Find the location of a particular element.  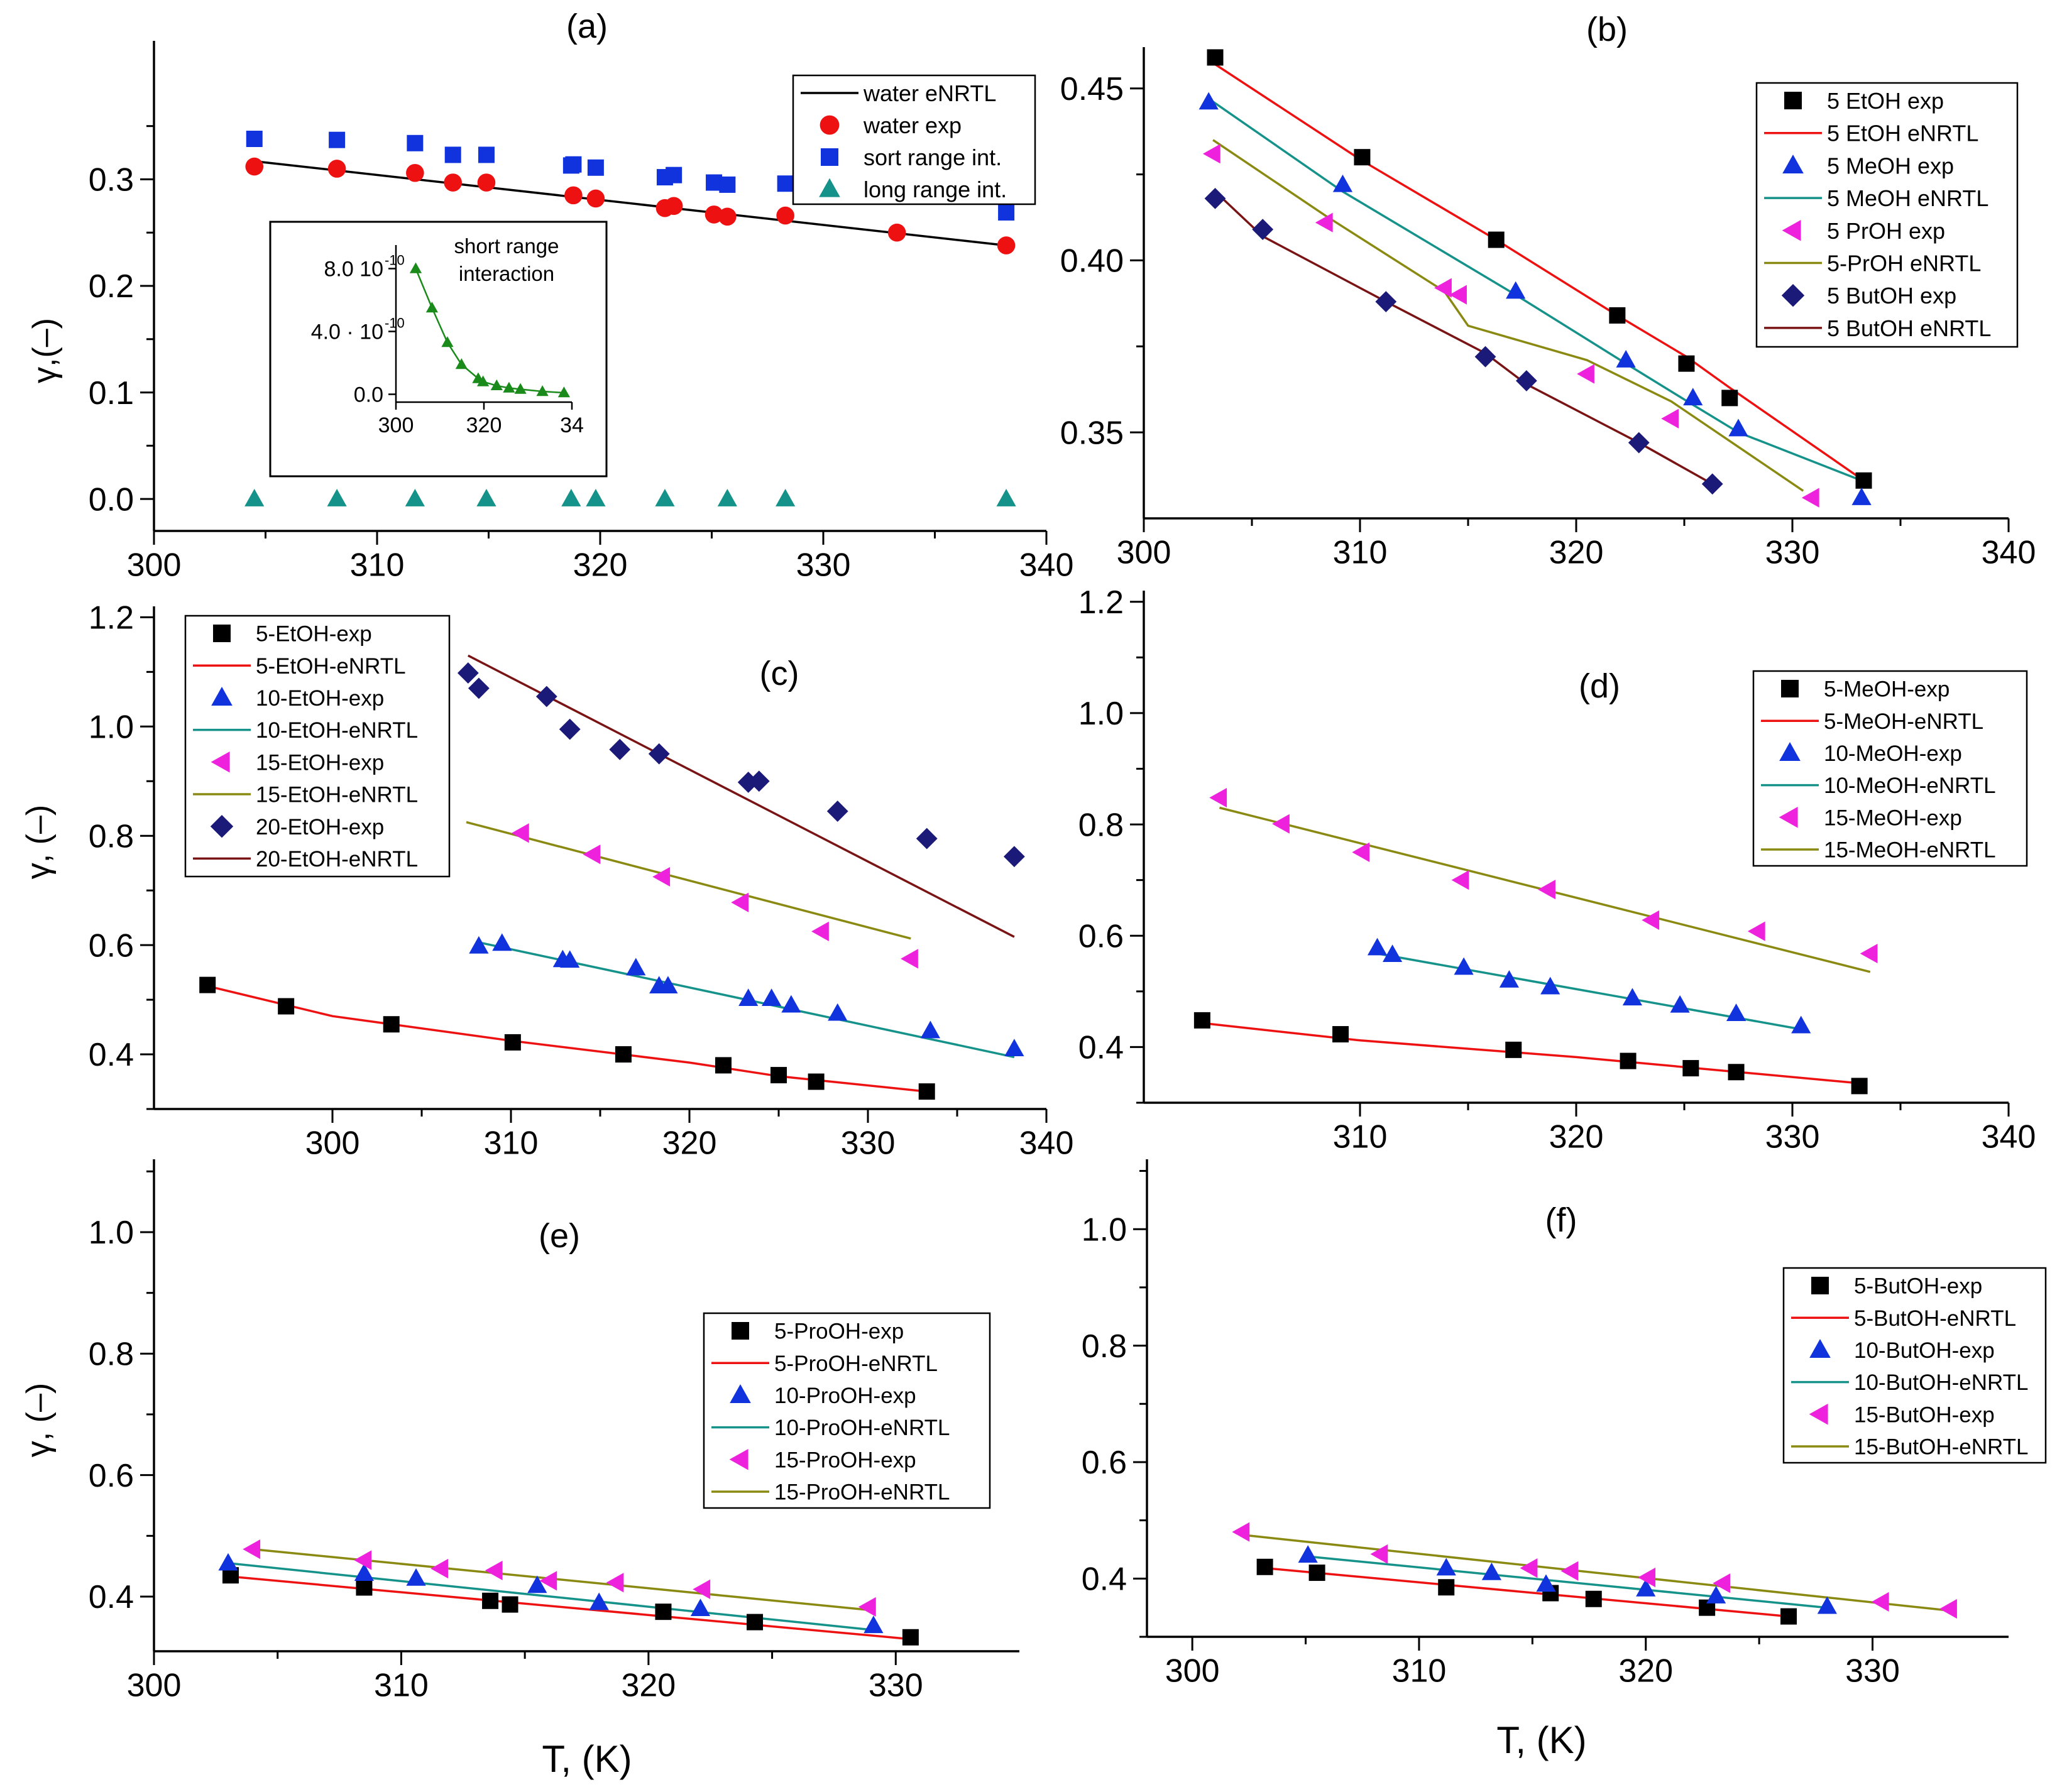

x-tick-label: 300 is located at coordinates (154, 1685).